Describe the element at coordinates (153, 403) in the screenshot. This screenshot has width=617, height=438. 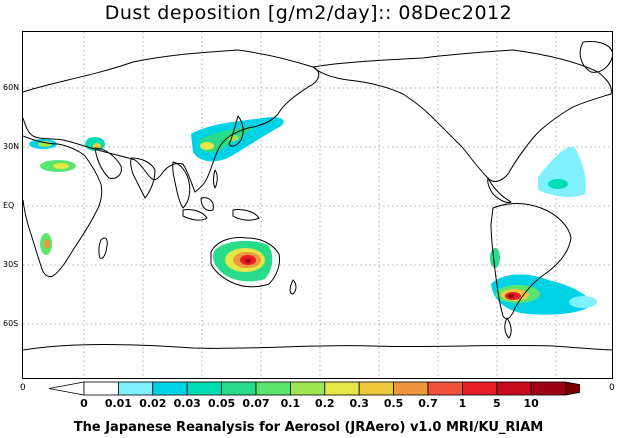
I see `colorbar-tick-label: 0.02` at that location.